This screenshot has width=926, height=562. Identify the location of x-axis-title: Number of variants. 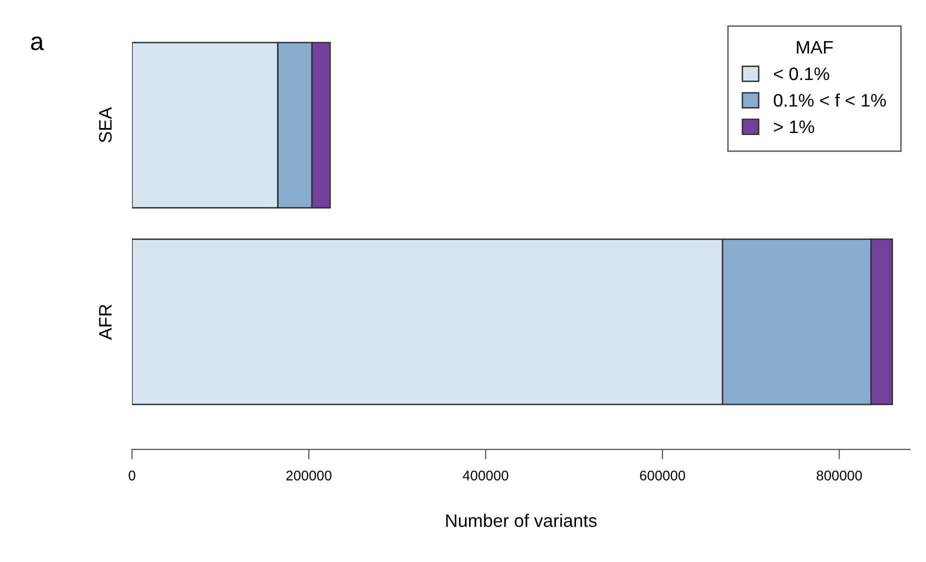
(521, 521).